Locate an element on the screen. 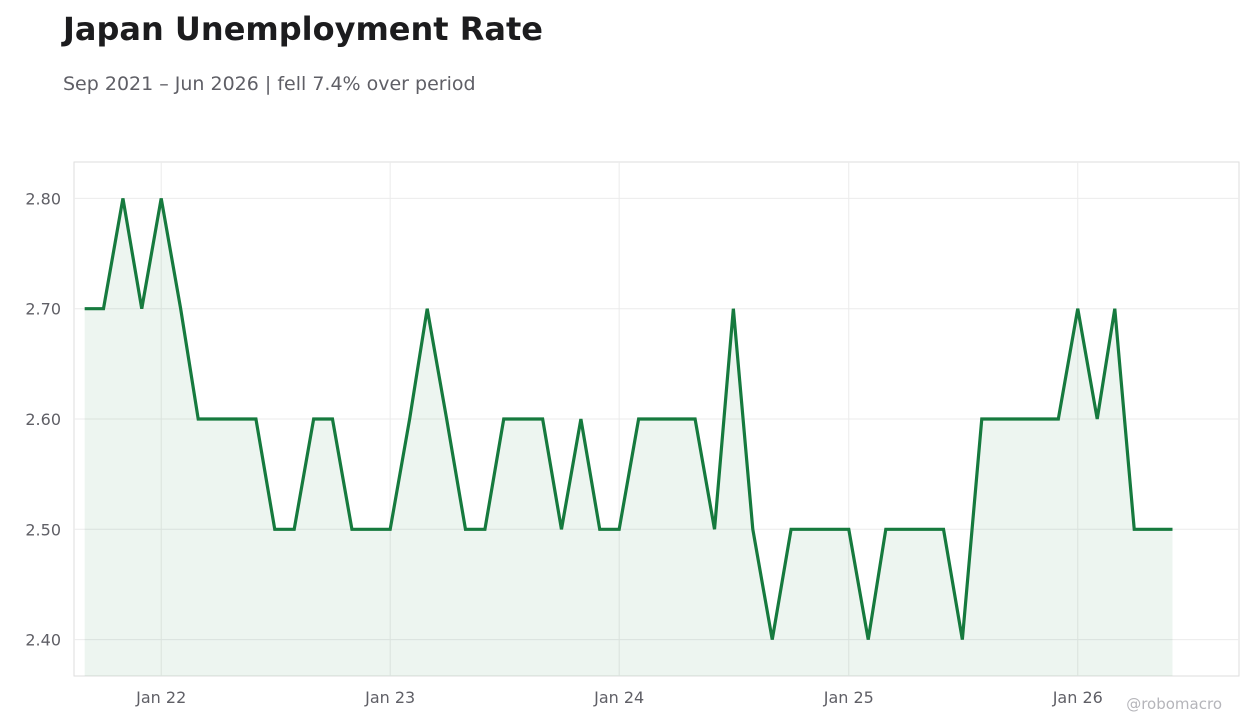  y-tick-label: 2.70 is located at coordinates (43, 309).